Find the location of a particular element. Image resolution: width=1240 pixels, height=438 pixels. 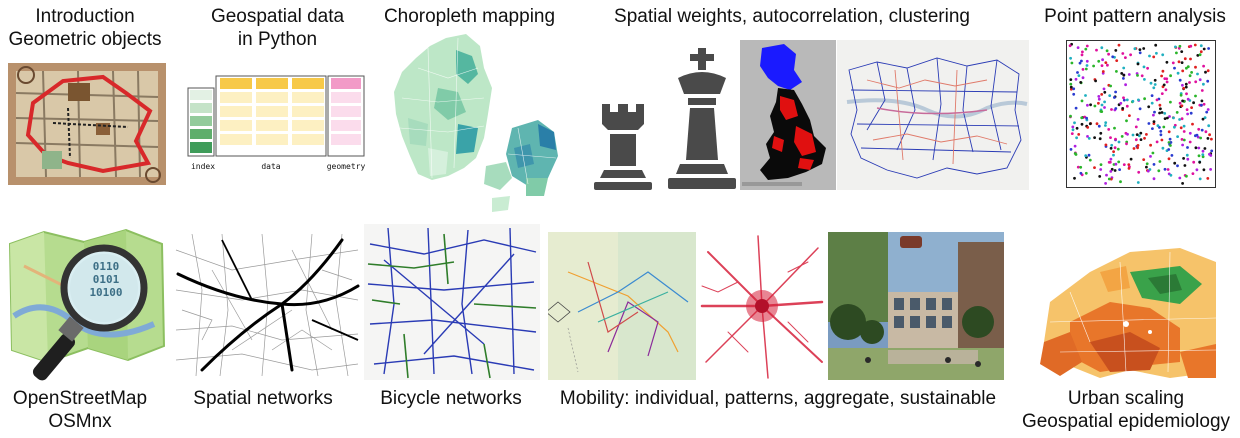

label-data: data is located at coordinates (271, 166).